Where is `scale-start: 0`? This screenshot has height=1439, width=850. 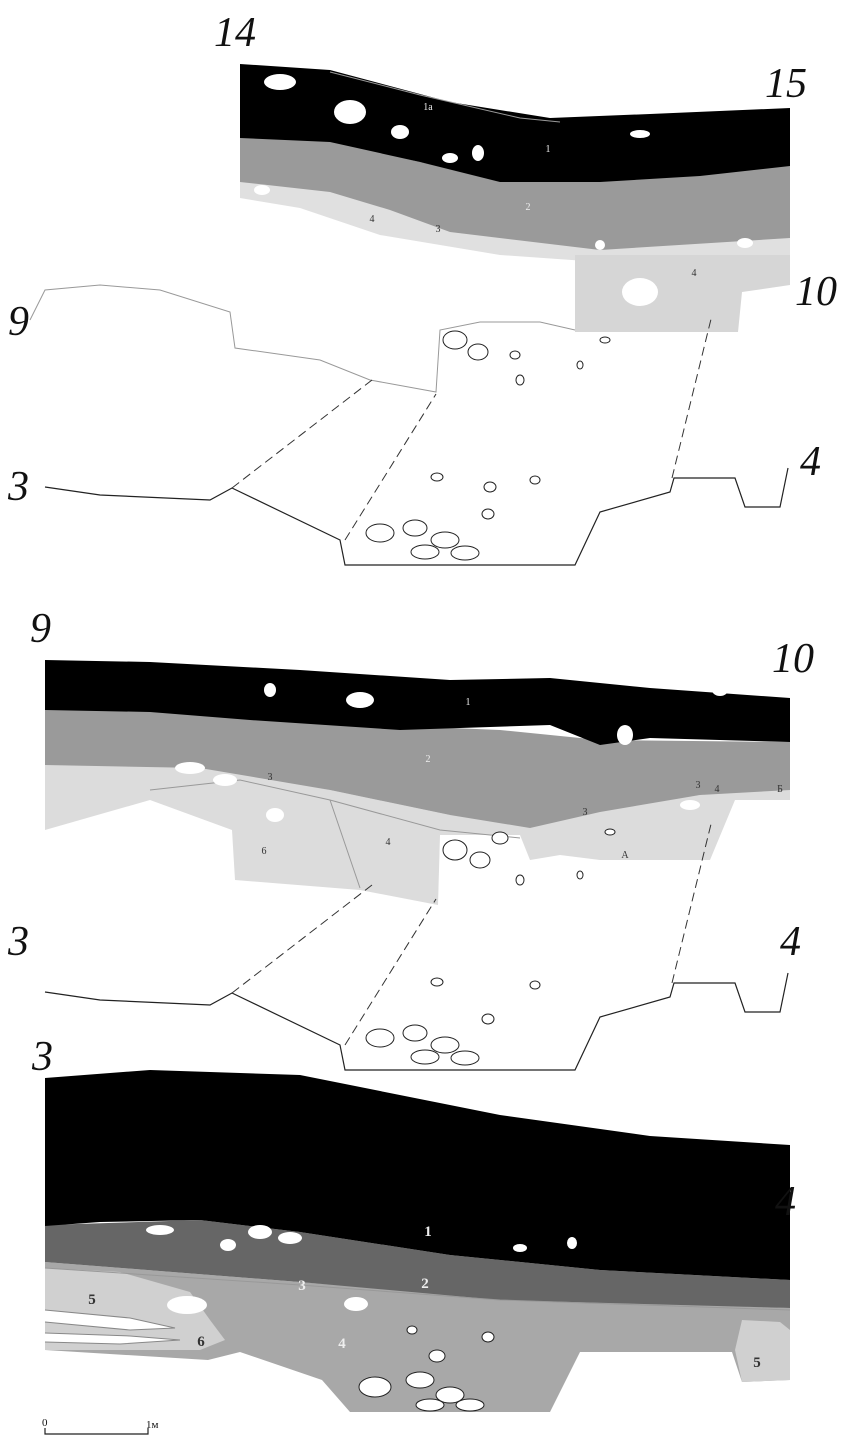 scale-start: 0 is located at coordinates (45, 1423).